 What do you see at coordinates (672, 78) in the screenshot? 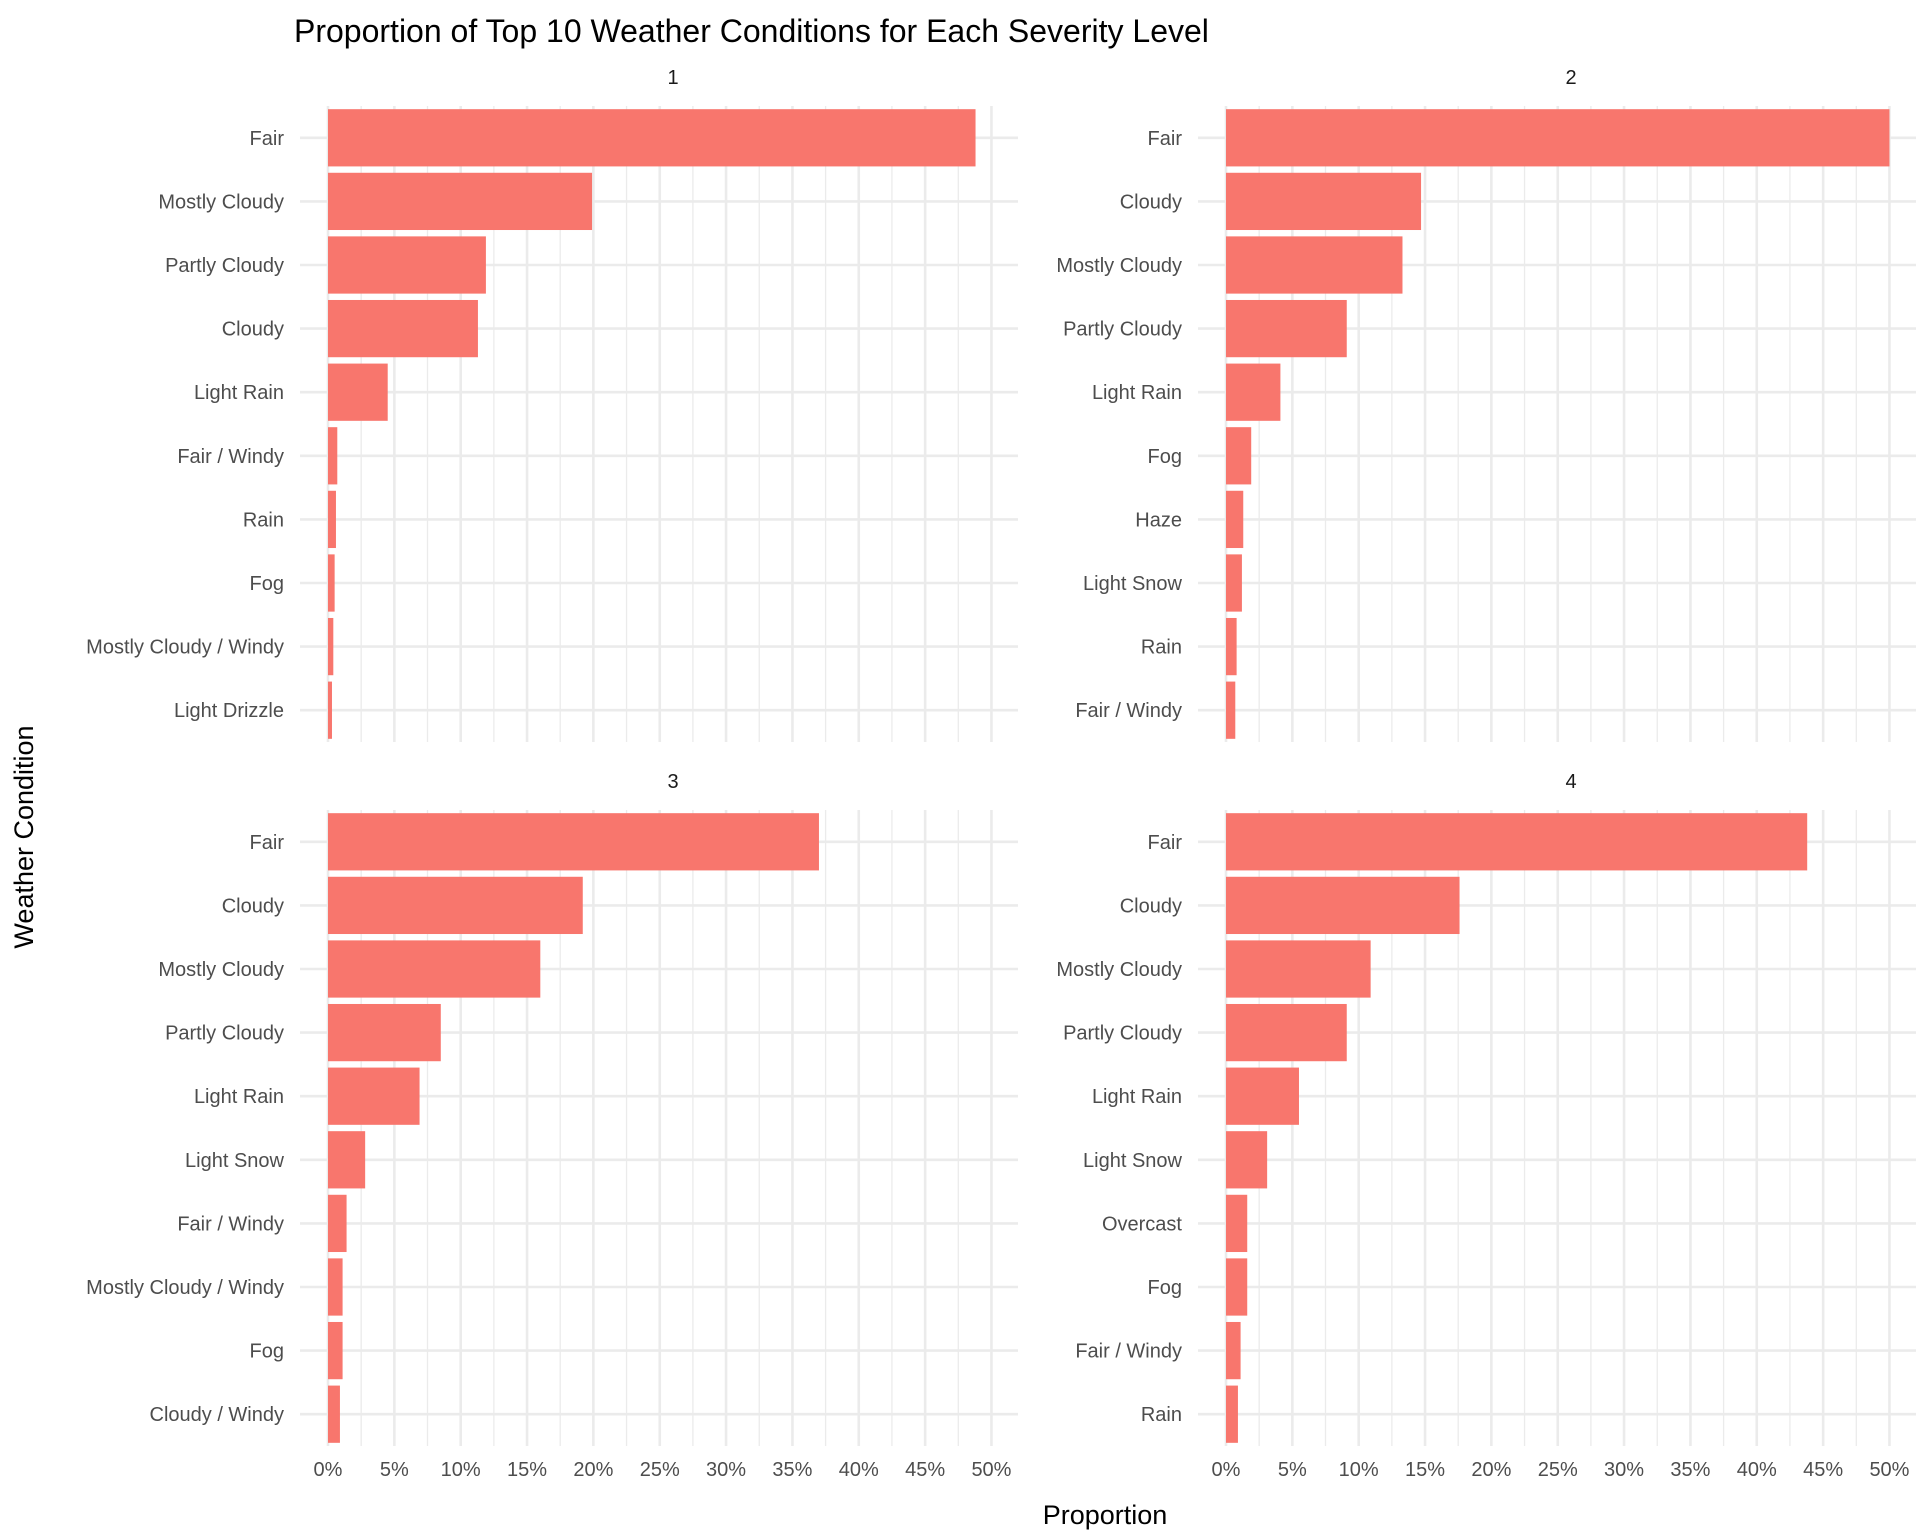
I see `facet-strip-label: 1` at bounding box center [672, 78].